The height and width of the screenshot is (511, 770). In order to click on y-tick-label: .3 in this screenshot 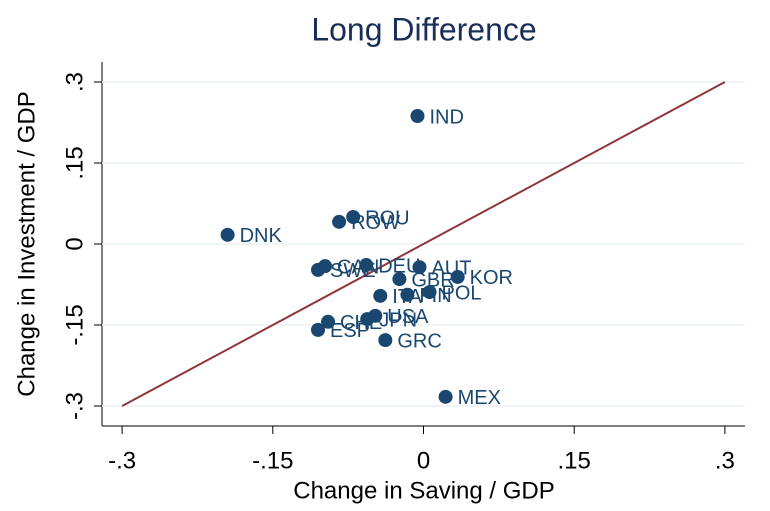, I will do `click(74, 82)`.